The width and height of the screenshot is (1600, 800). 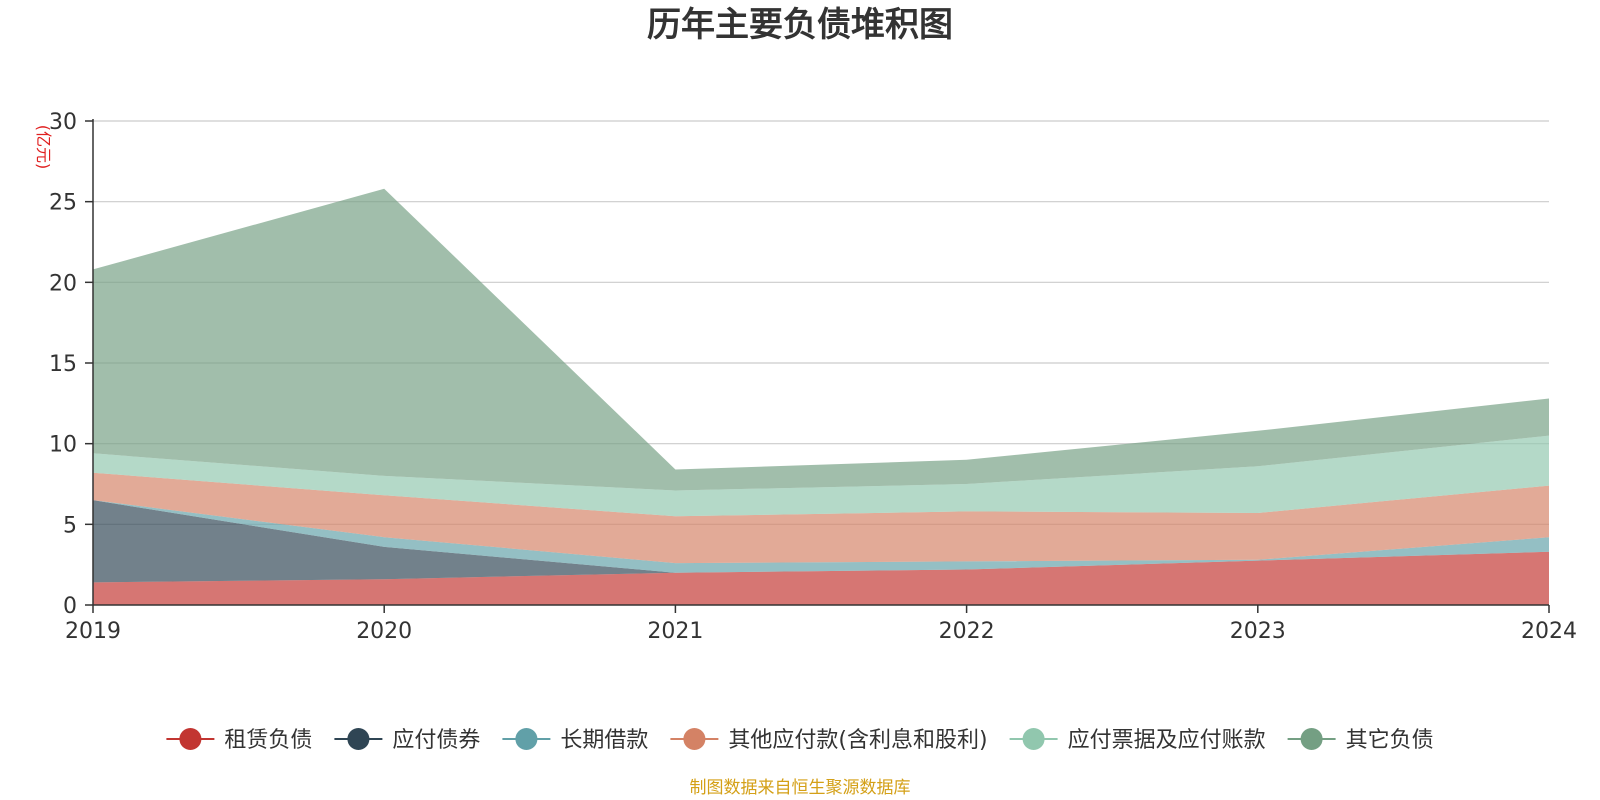 I want to click on legend-label: 其它负债, so click(x=1390, y=740).